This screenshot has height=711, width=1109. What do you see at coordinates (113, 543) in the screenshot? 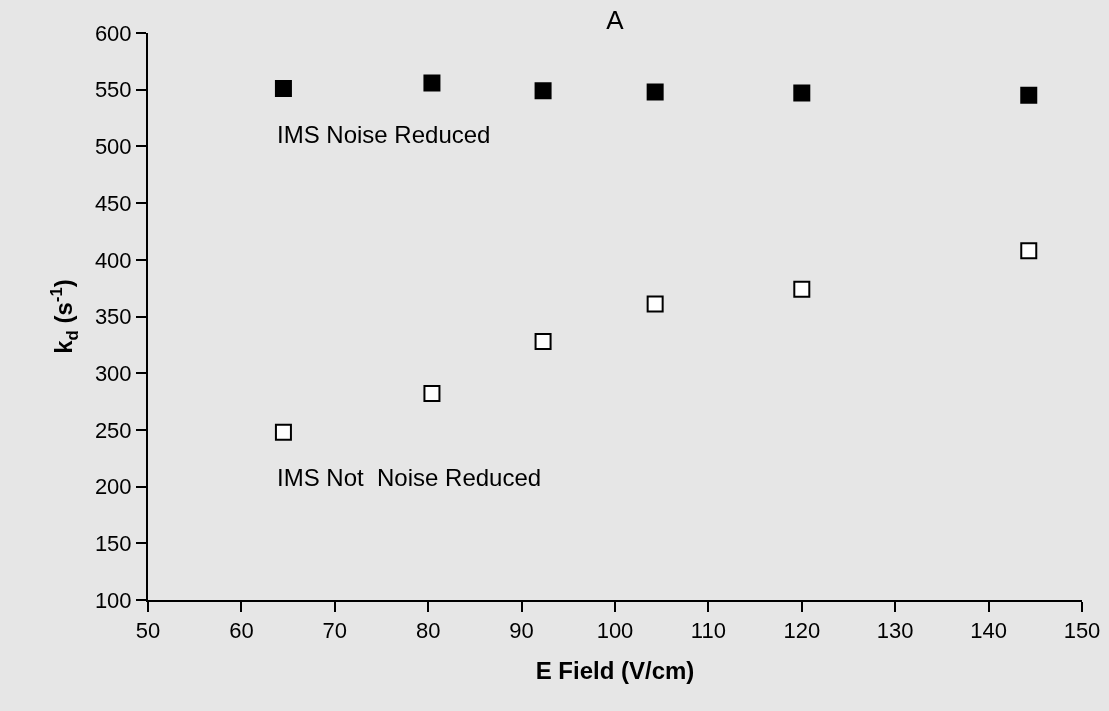
I see `y-tick-label: 150` at bounding box center [113, 543].